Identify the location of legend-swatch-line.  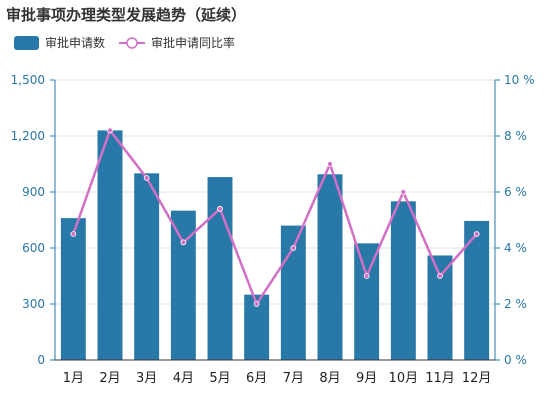
(132, 42).